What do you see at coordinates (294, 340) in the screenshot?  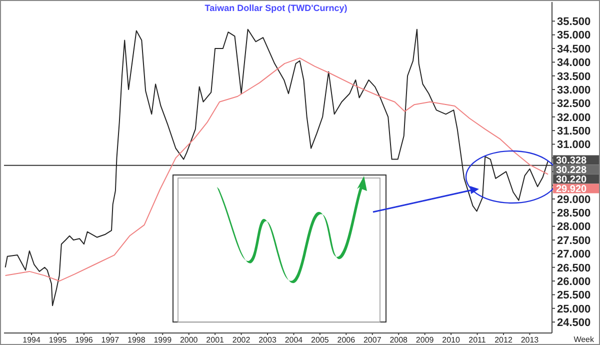 I see `x-tick-label: 2004` at bounding box center [294, 340].